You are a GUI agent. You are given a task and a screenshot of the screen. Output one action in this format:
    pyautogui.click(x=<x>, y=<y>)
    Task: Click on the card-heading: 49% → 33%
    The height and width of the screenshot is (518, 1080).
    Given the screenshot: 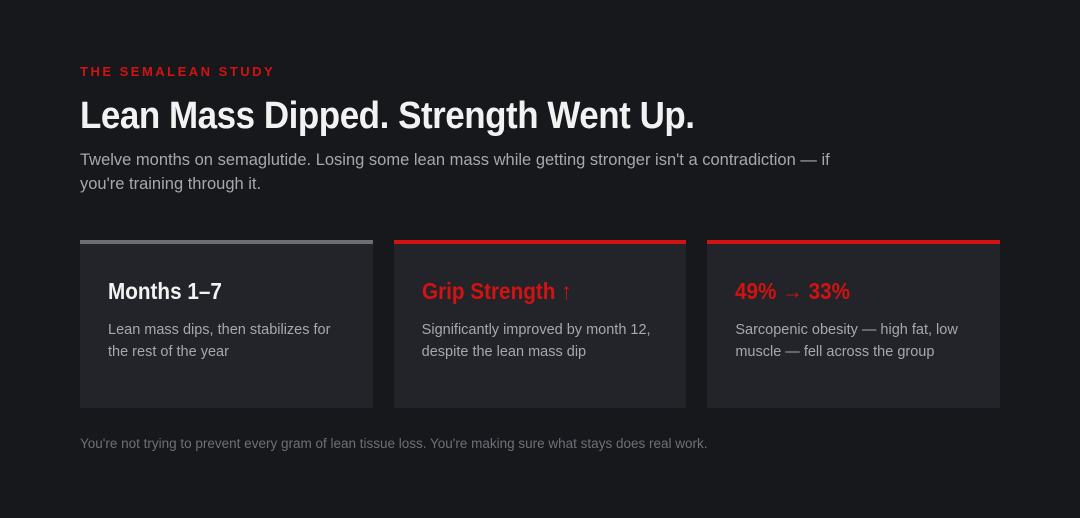 What is the action you would take?
    pyautogui.click(x=793, y=291)
    